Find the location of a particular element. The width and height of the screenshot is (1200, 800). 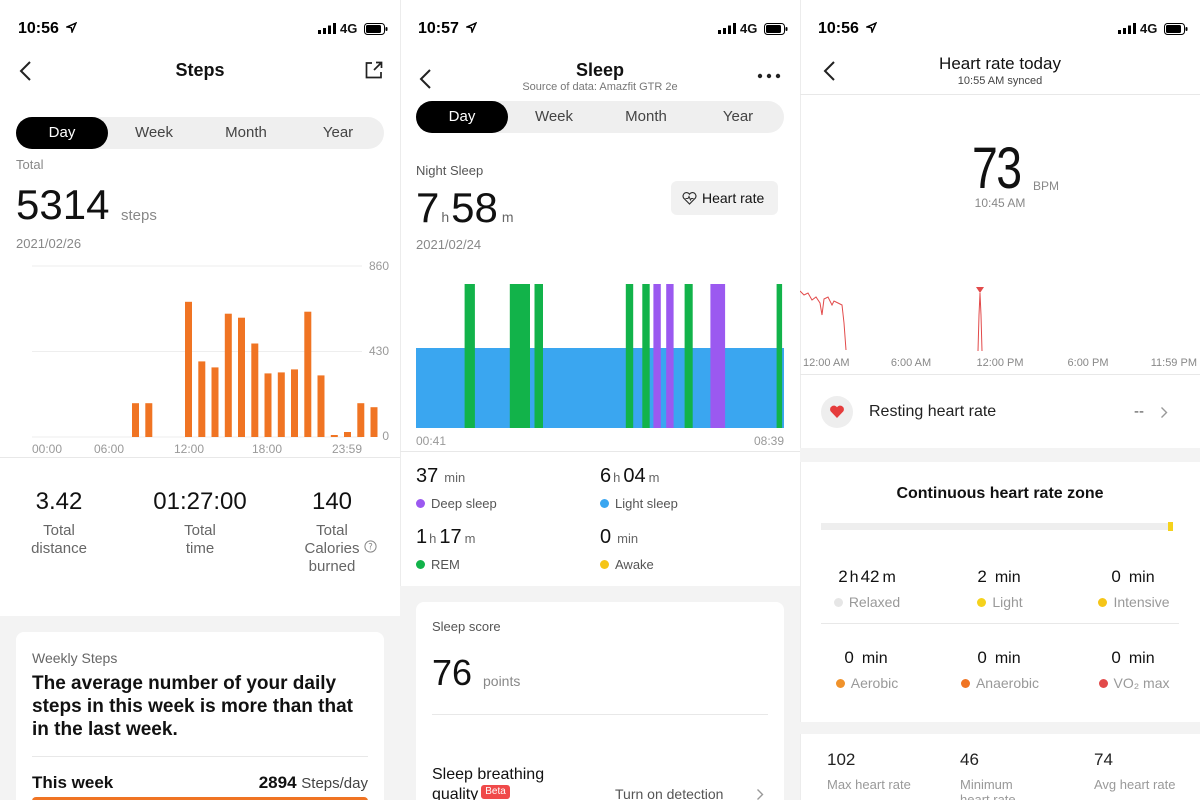

sleep-score-unit: points is located at coordinates (502, 681).